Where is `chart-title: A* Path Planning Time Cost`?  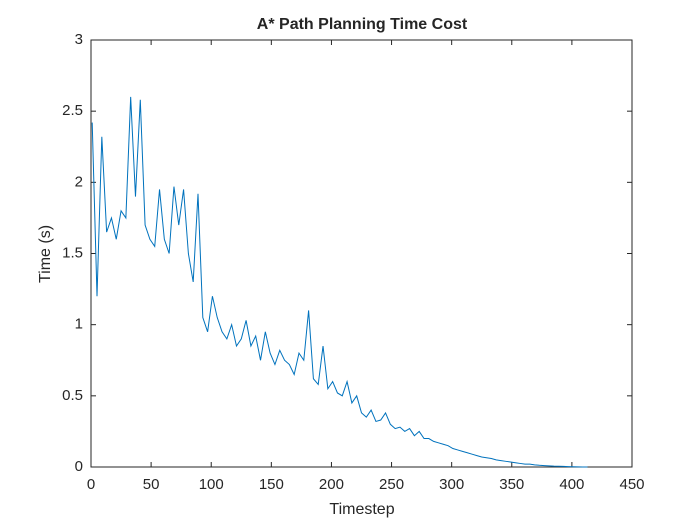 chart-title: A* Path Planning Time Cost is located at coordinates (362, 24).